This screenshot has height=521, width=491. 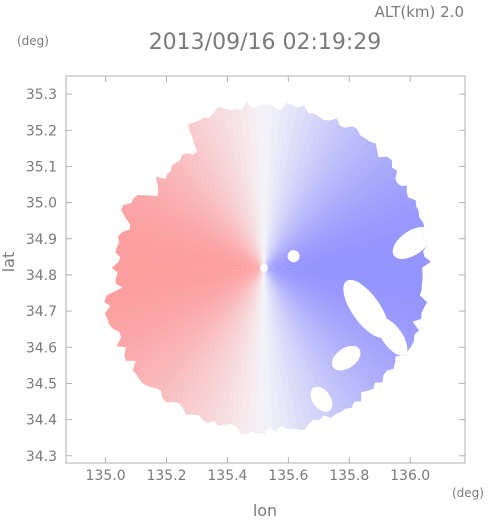 What do you see at coordinates (9, 262) in the screenshot?
I see `y-axis-label: lat` at bounding box center [9, 262].